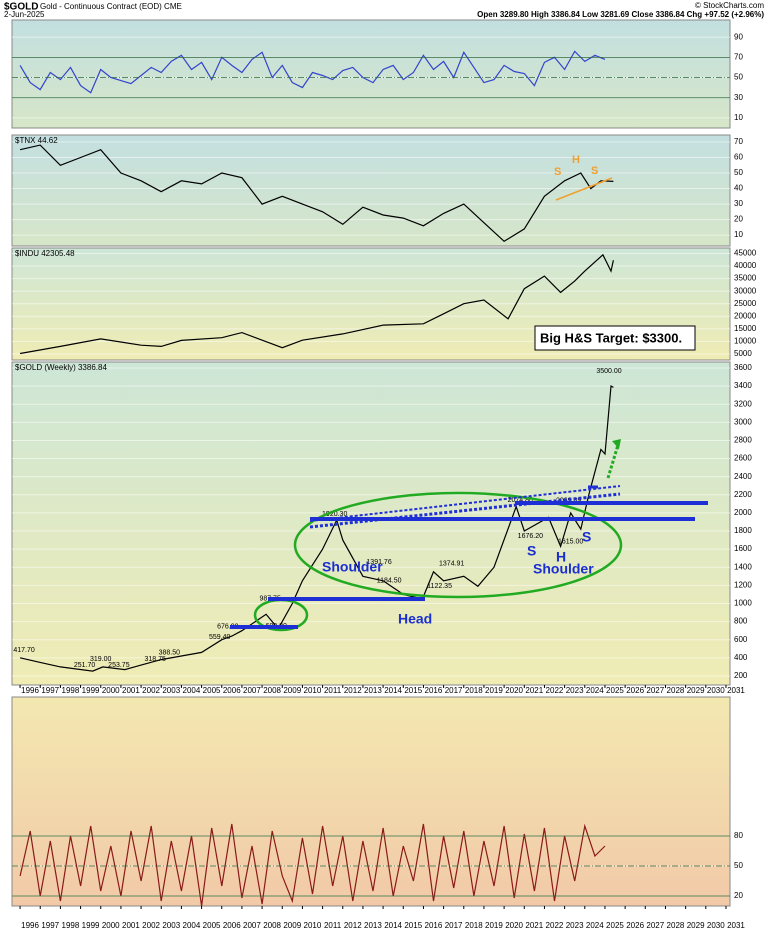 This screenshot has width=768, height=934. What do you see at coordinates (745, 265) in the screenshot?
I see `y-tick-label: 40000` at bounding box center [745, 265].